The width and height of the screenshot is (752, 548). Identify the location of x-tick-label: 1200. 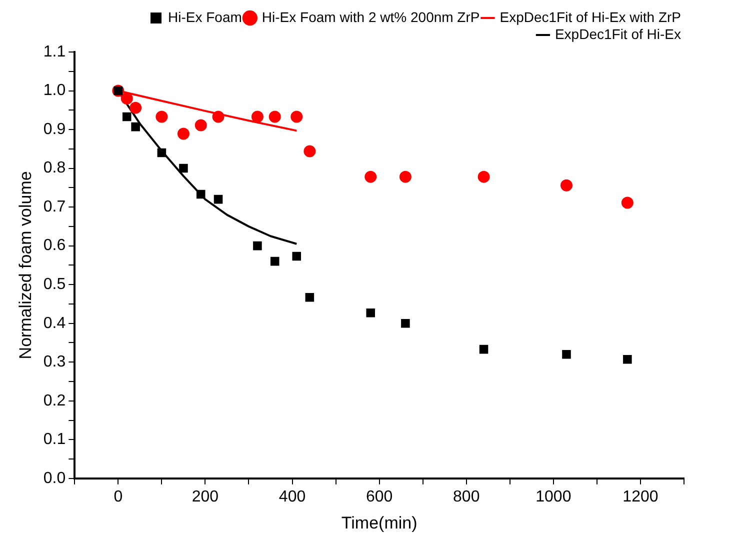
(640, 497).